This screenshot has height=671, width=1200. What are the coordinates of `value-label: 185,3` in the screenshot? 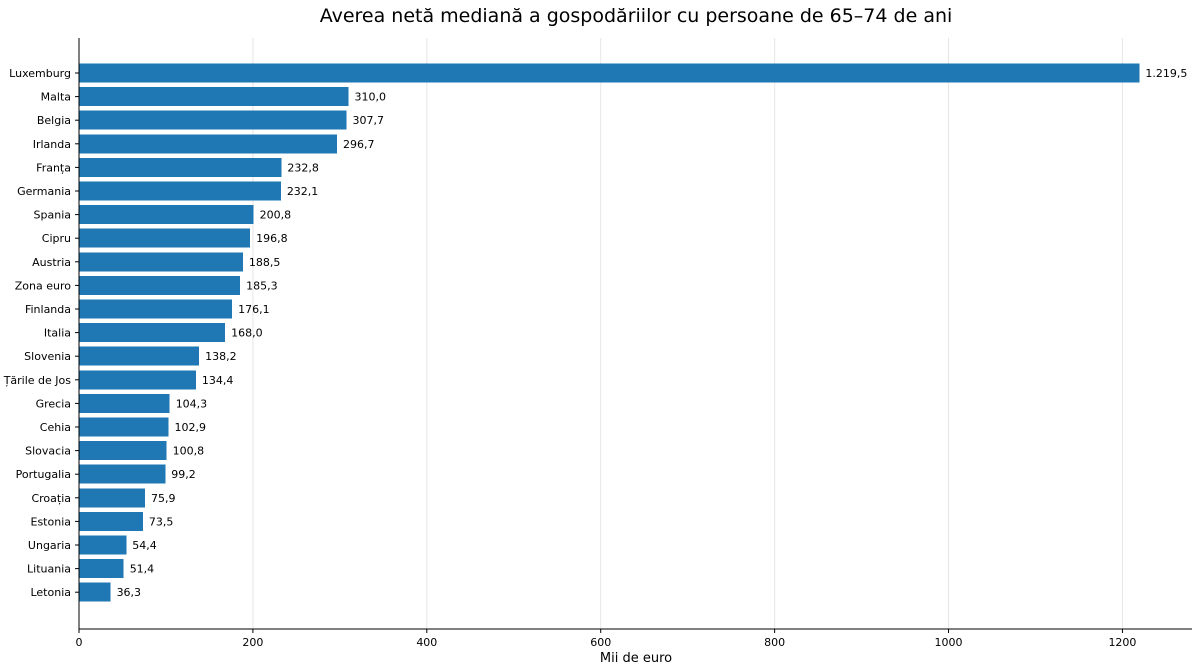 It's located at (262, 285).